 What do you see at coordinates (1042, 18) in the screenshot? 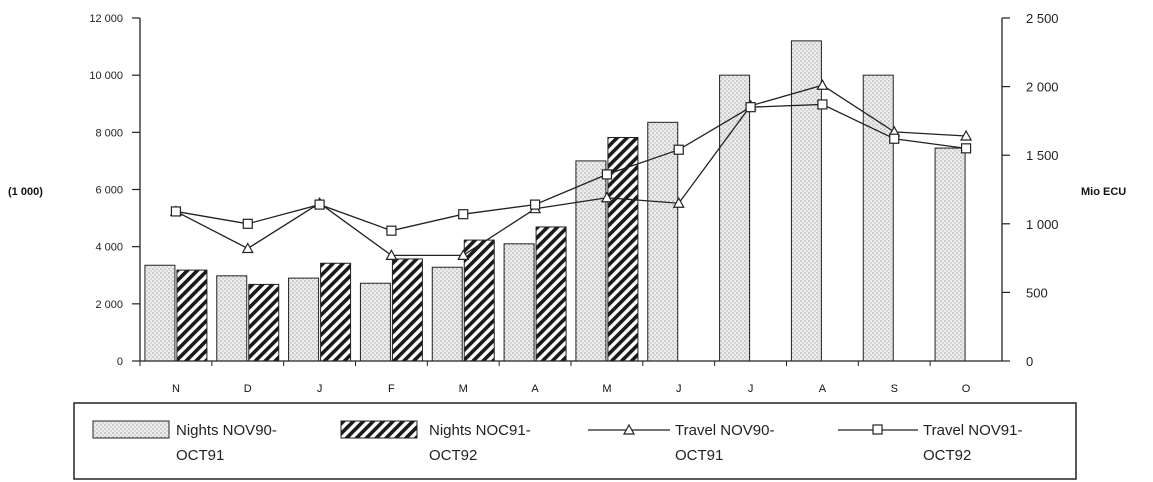
I see `right-tick-label: 2 500` at bounding box center [1042, 18].